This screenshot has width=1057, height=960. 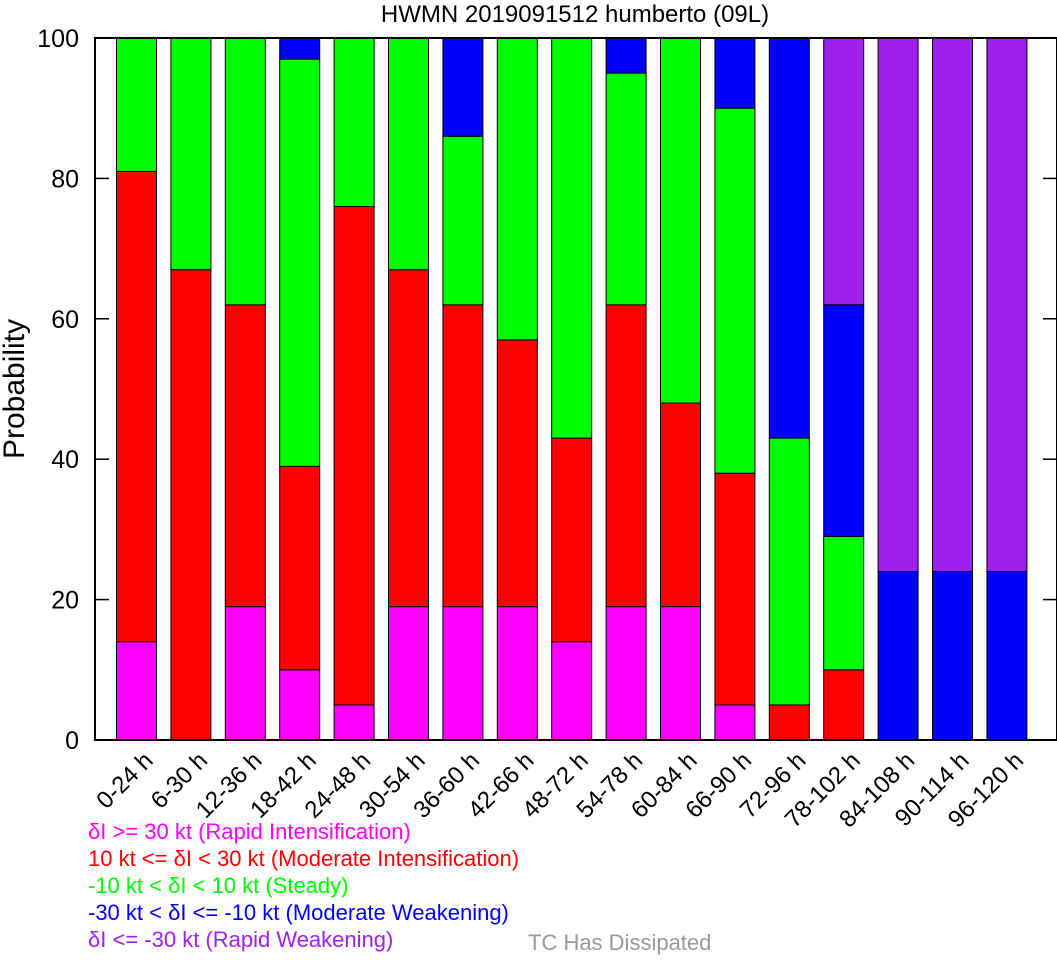 What do you see at coordinates (626, 55) in the screenshot?
I see `bar-segment-54-78h-s3` at bounding box center [626, 55].